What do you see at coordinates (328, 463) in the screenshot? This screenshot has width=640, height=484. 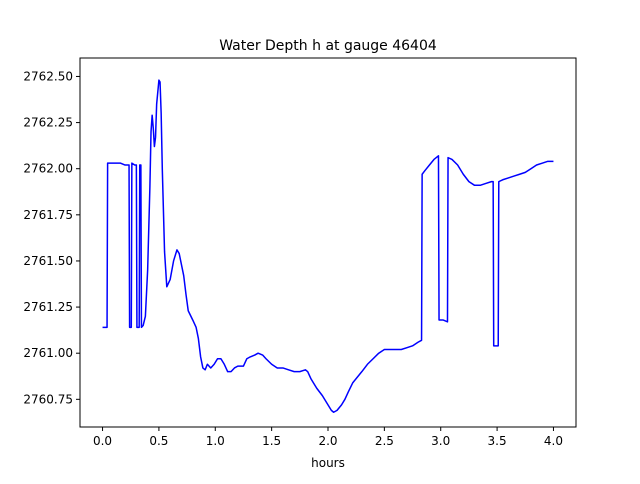 I see `x-axis-label: hours` at bounding box center [328, 463].